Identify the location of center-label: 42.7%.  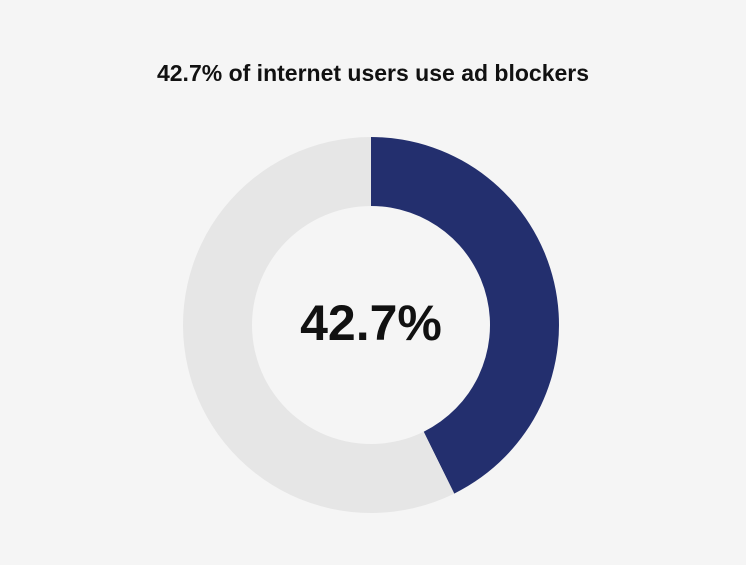
(371, 323).